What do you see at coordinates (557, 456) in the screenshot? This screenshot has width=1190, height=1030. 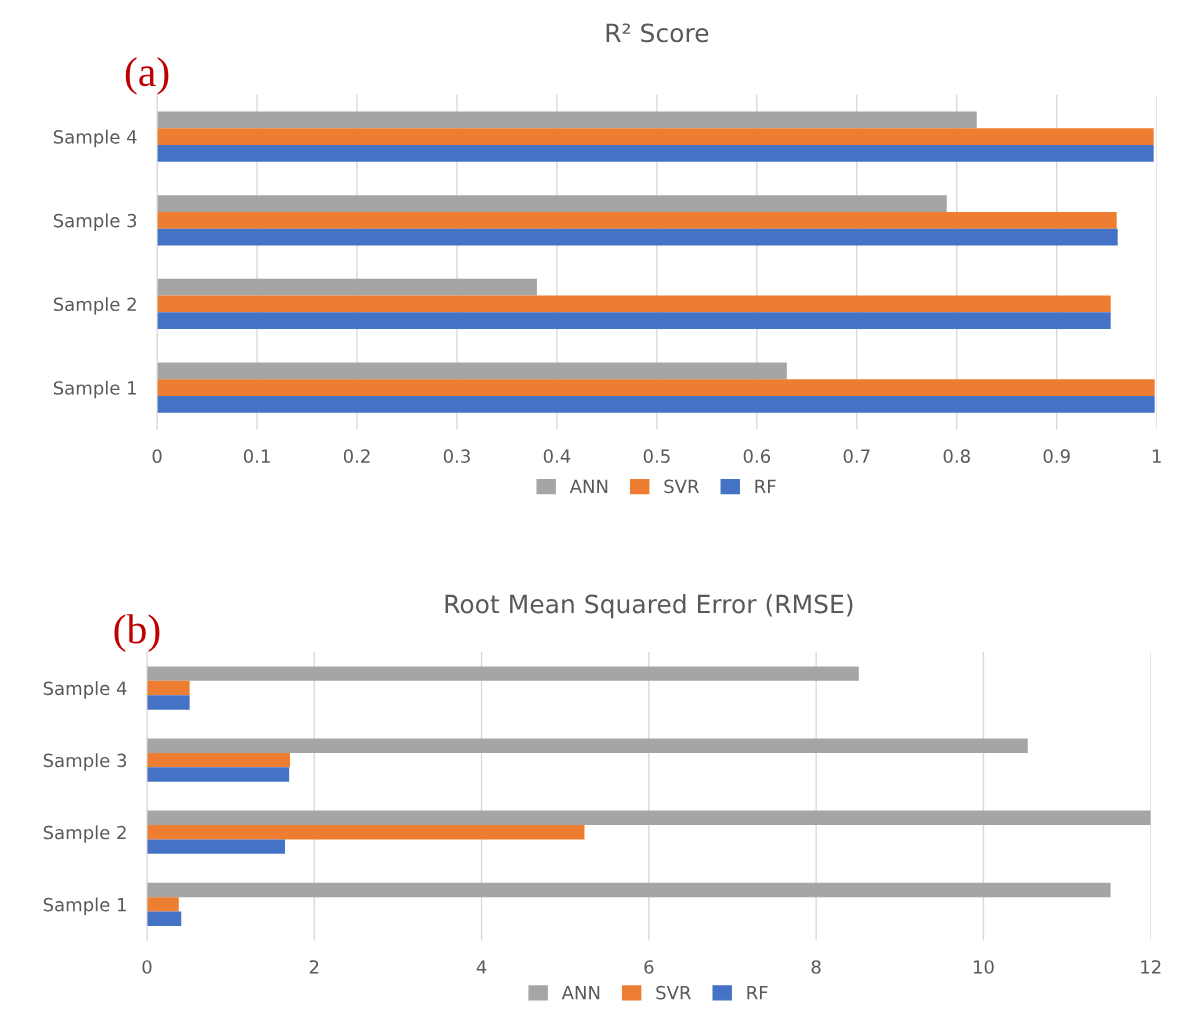 I see `x-tick-label: 0.4` at bounding box center [557, 456].